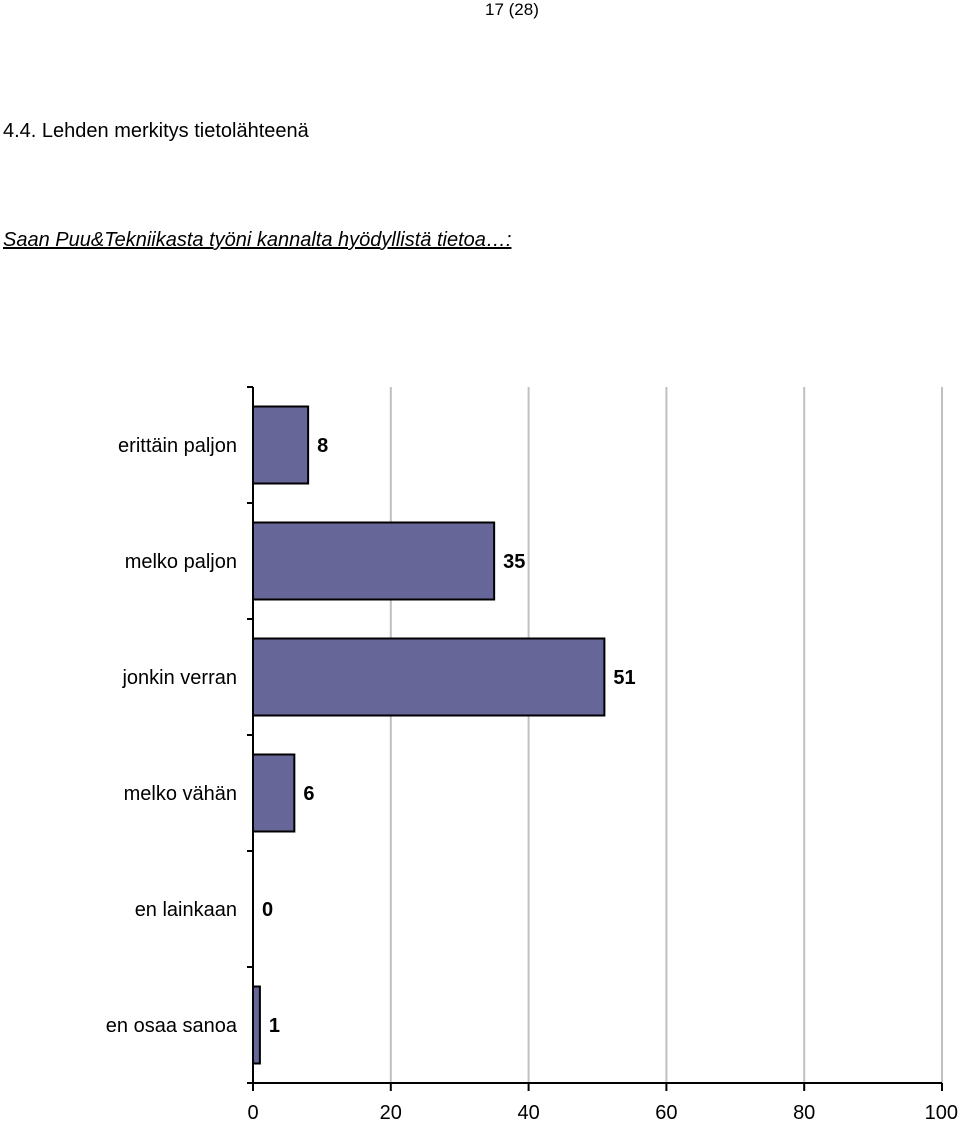 The image size is (960, 1121). What do you see at coordinates (156, 131) in the screenshot?
I see `section-heading: 4.4. Lehden merkitys tietolähteenä` at bounding box center [156, 131].